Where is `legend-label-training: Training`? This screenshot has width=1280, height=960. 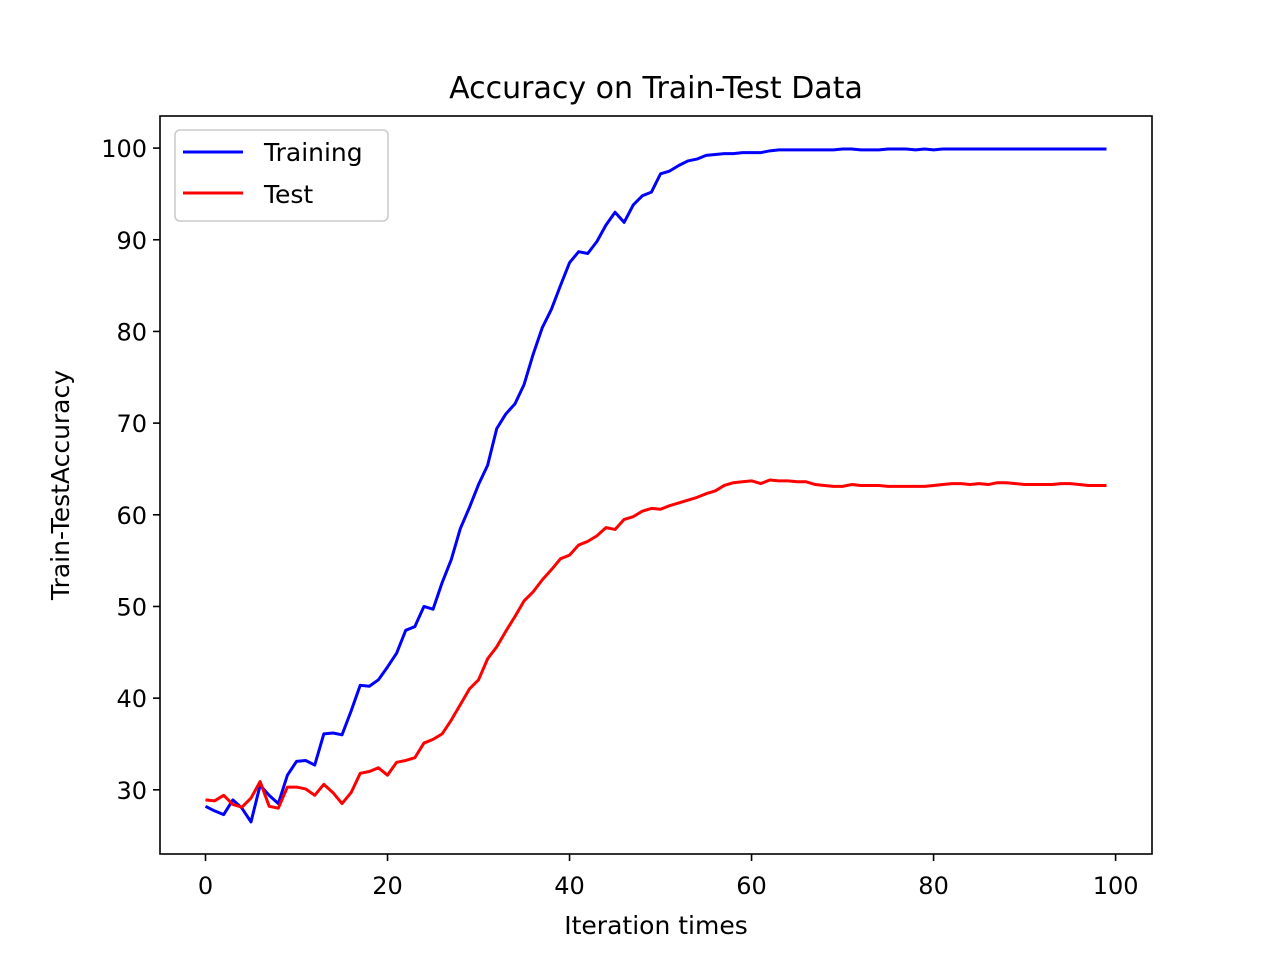 legend-label-training: Training is located at coordinates (313, 152).